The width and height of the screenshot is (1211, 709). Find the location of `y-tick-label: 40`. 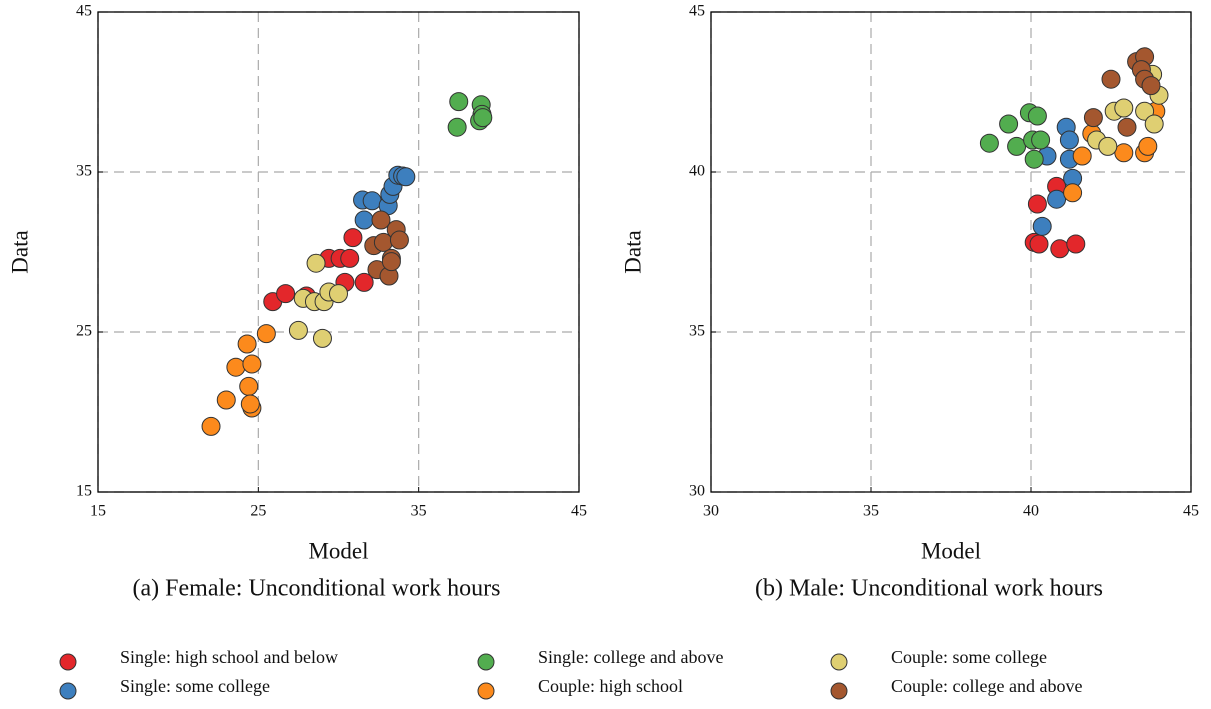

y-tick-label: 40 is located at coordinates (697, 171).